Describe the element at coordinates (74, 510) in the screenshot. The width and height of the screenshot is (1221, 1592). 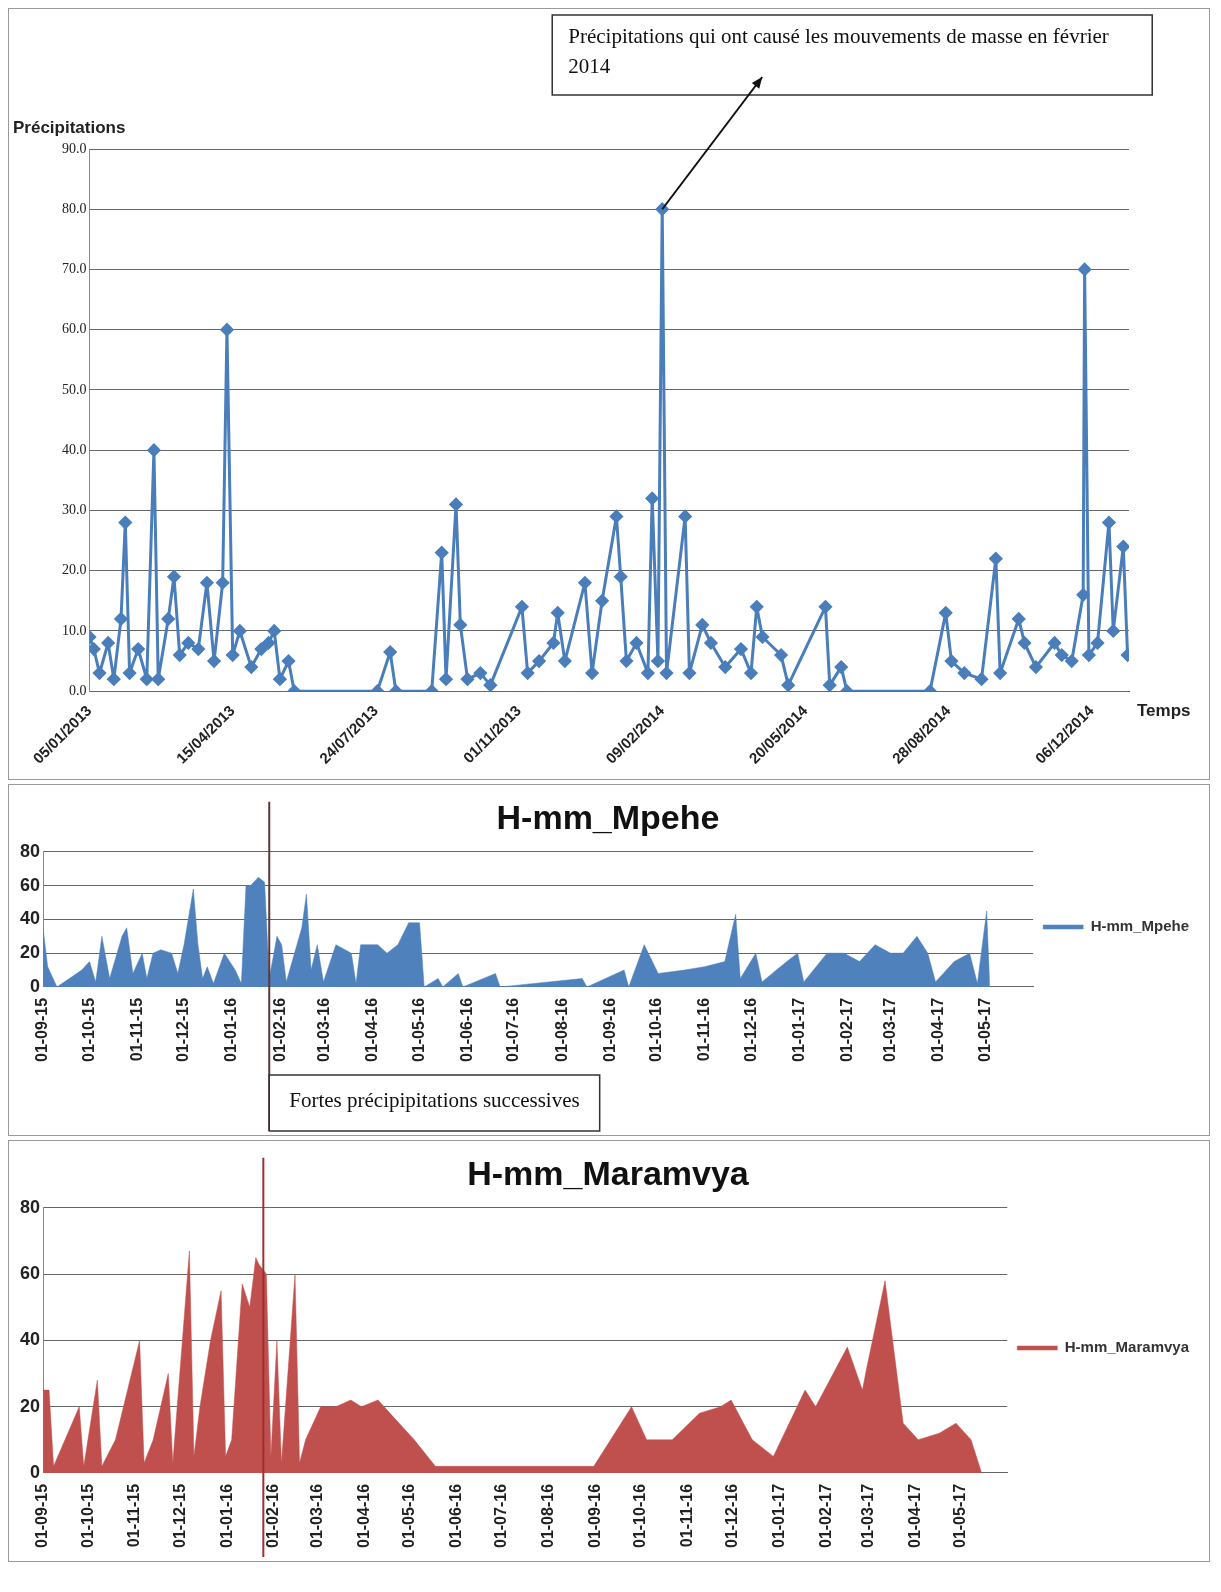
I see `y-tick-label: 30.0` at that location.